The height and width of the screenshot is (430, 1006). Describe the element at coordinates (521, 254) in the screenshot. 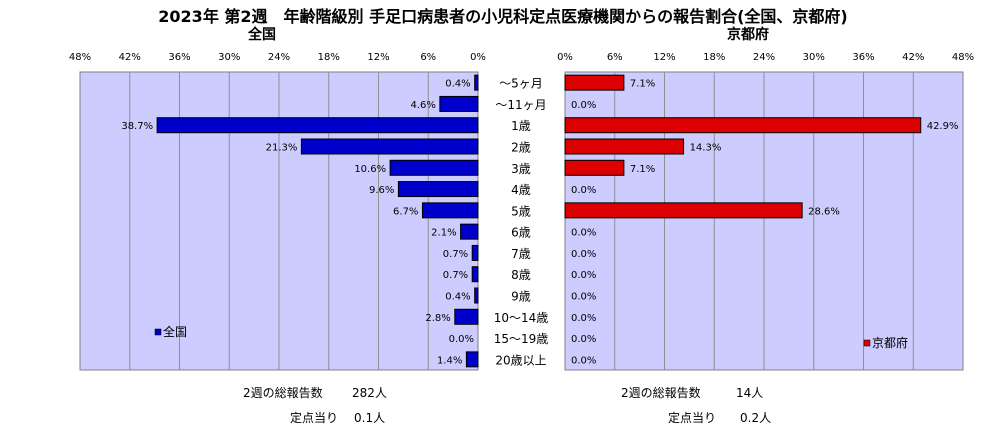

I see `category-label: 7歳` at that location.